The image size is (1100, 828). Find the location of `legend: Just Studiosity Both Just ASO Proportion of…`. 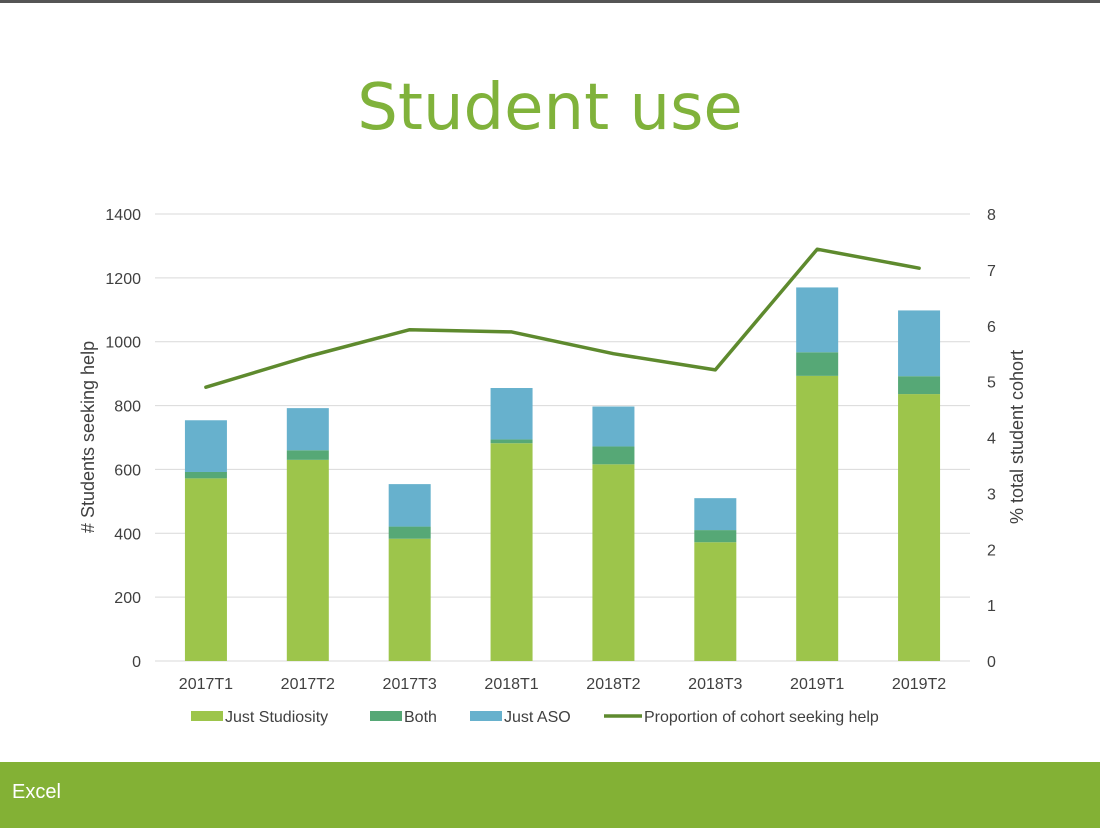

legend: Just Studiosity Both Just ASO Proportion of… is located at coordinates (535, 717).